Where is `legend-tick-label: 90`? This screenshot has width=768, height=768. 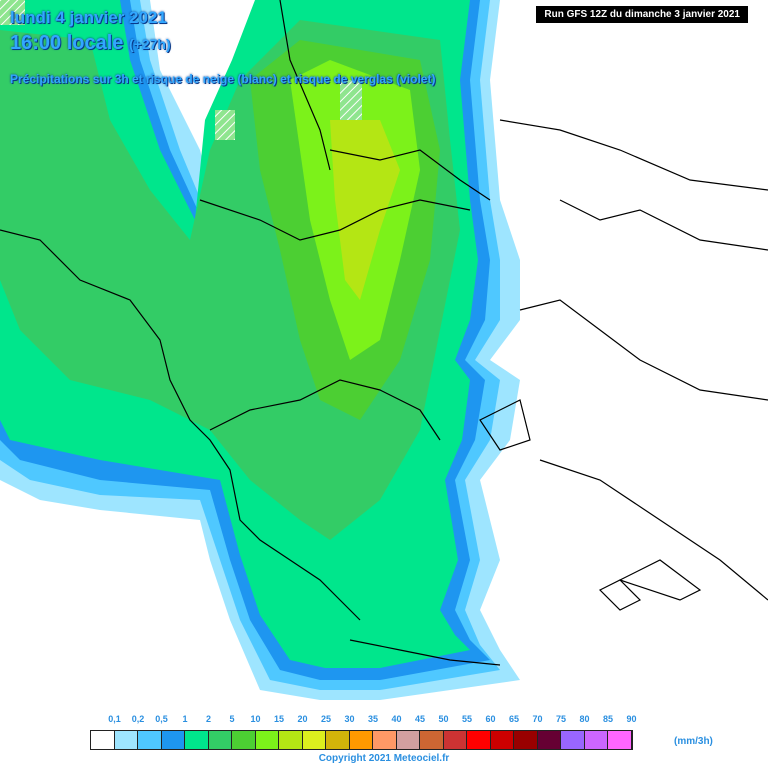 legend-tick-label: 90 is located at coordinates (631, 719).